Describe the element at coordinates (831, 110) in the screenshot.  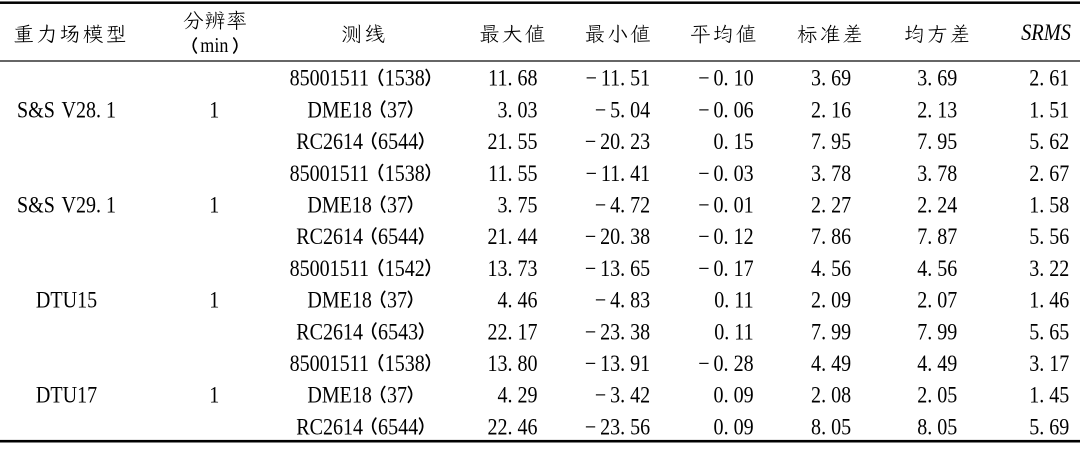
I see `svg-text: 2. 16` at that location.